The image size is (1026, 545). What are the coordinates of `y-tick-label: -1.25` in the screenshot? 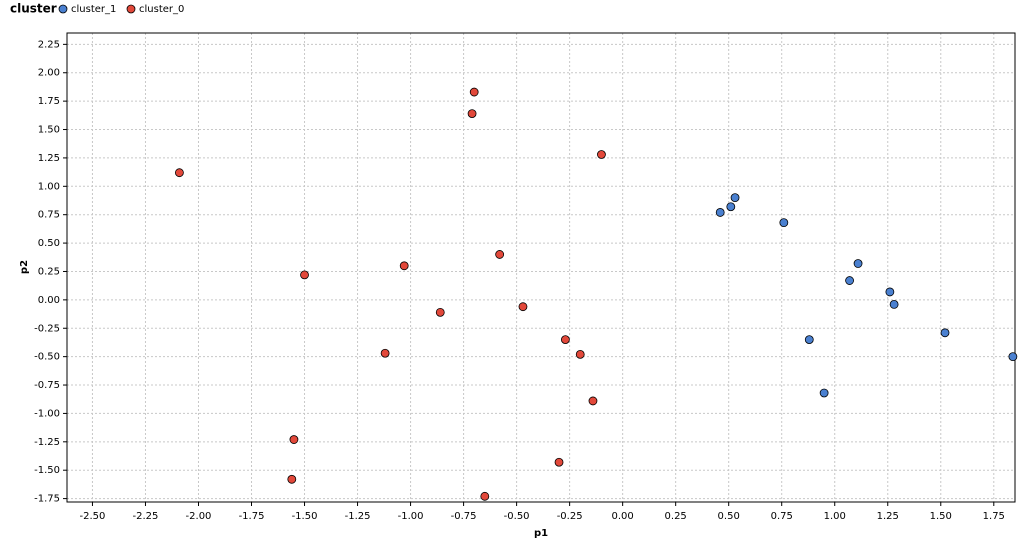 It's located at (47, 442).